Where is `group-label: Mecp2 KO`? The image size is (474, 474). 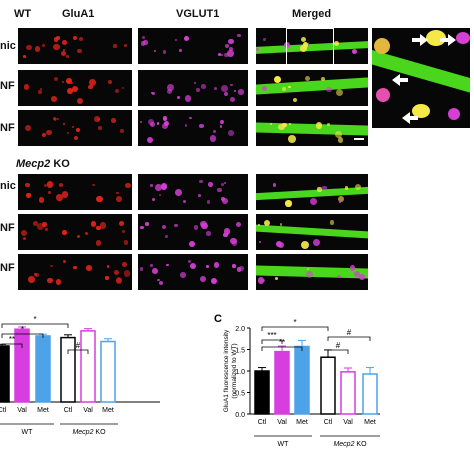 group-label: Mecp2 KO is located at coordinates (350, 444).